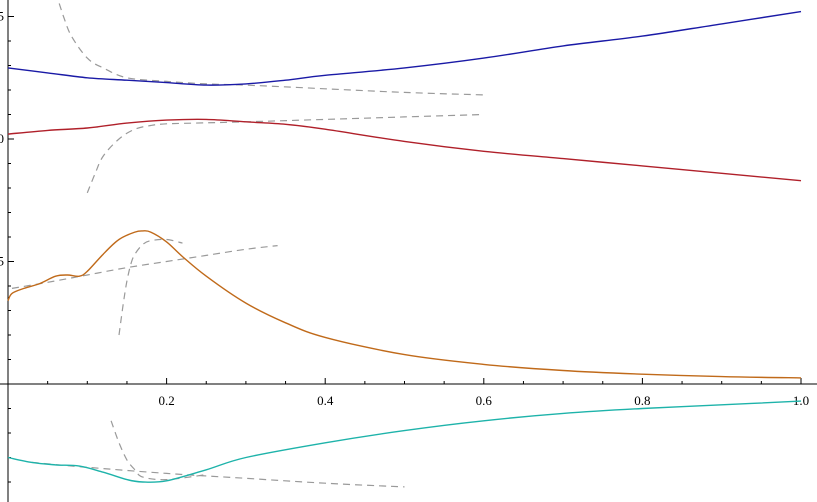 The width and height of the screenshot is (817, 502). What do you see at coordinates (642, 400) in the screenshot?
I see `x-tick-label: 0.8` at bounding box center [642, 400].